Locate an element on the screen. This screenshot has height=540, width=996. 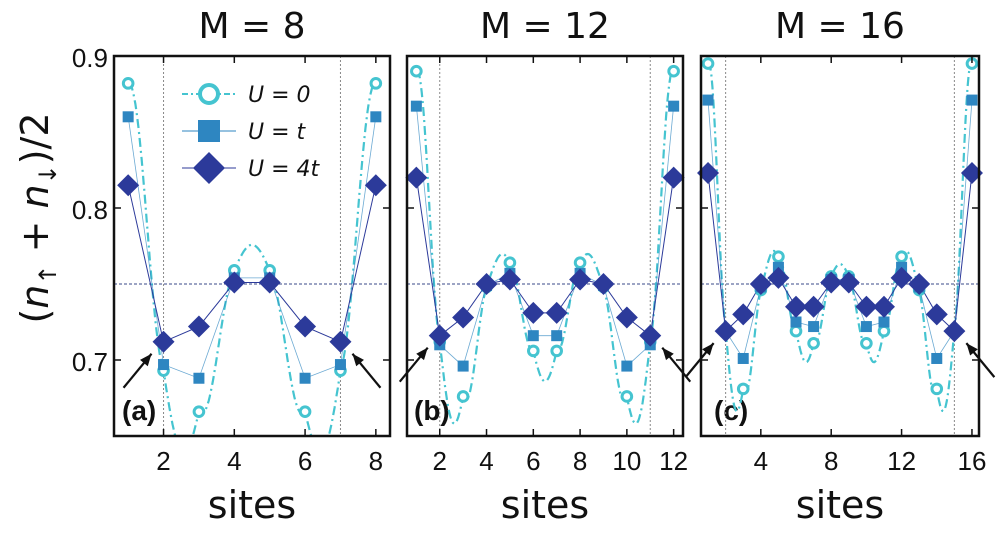
panel-a-xtick-label-3: 8 is located at coordinates (376, 461).